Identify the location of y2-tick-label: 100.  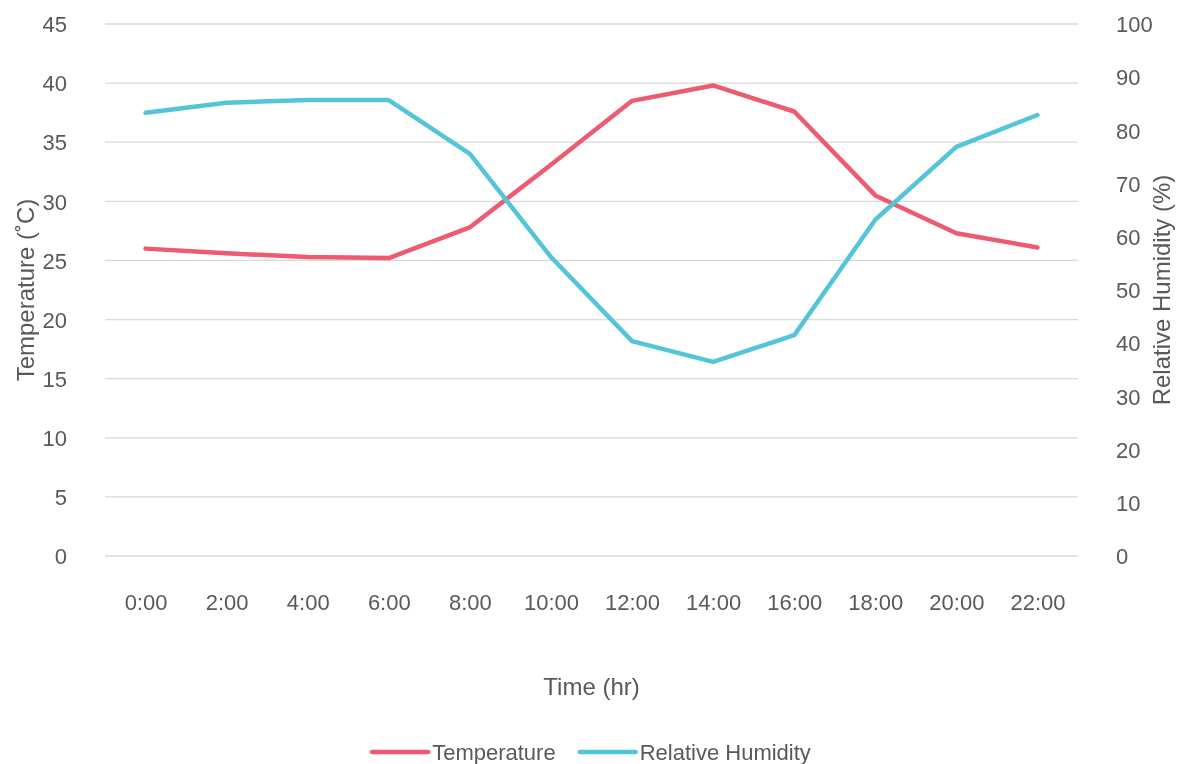
(1134, 25).